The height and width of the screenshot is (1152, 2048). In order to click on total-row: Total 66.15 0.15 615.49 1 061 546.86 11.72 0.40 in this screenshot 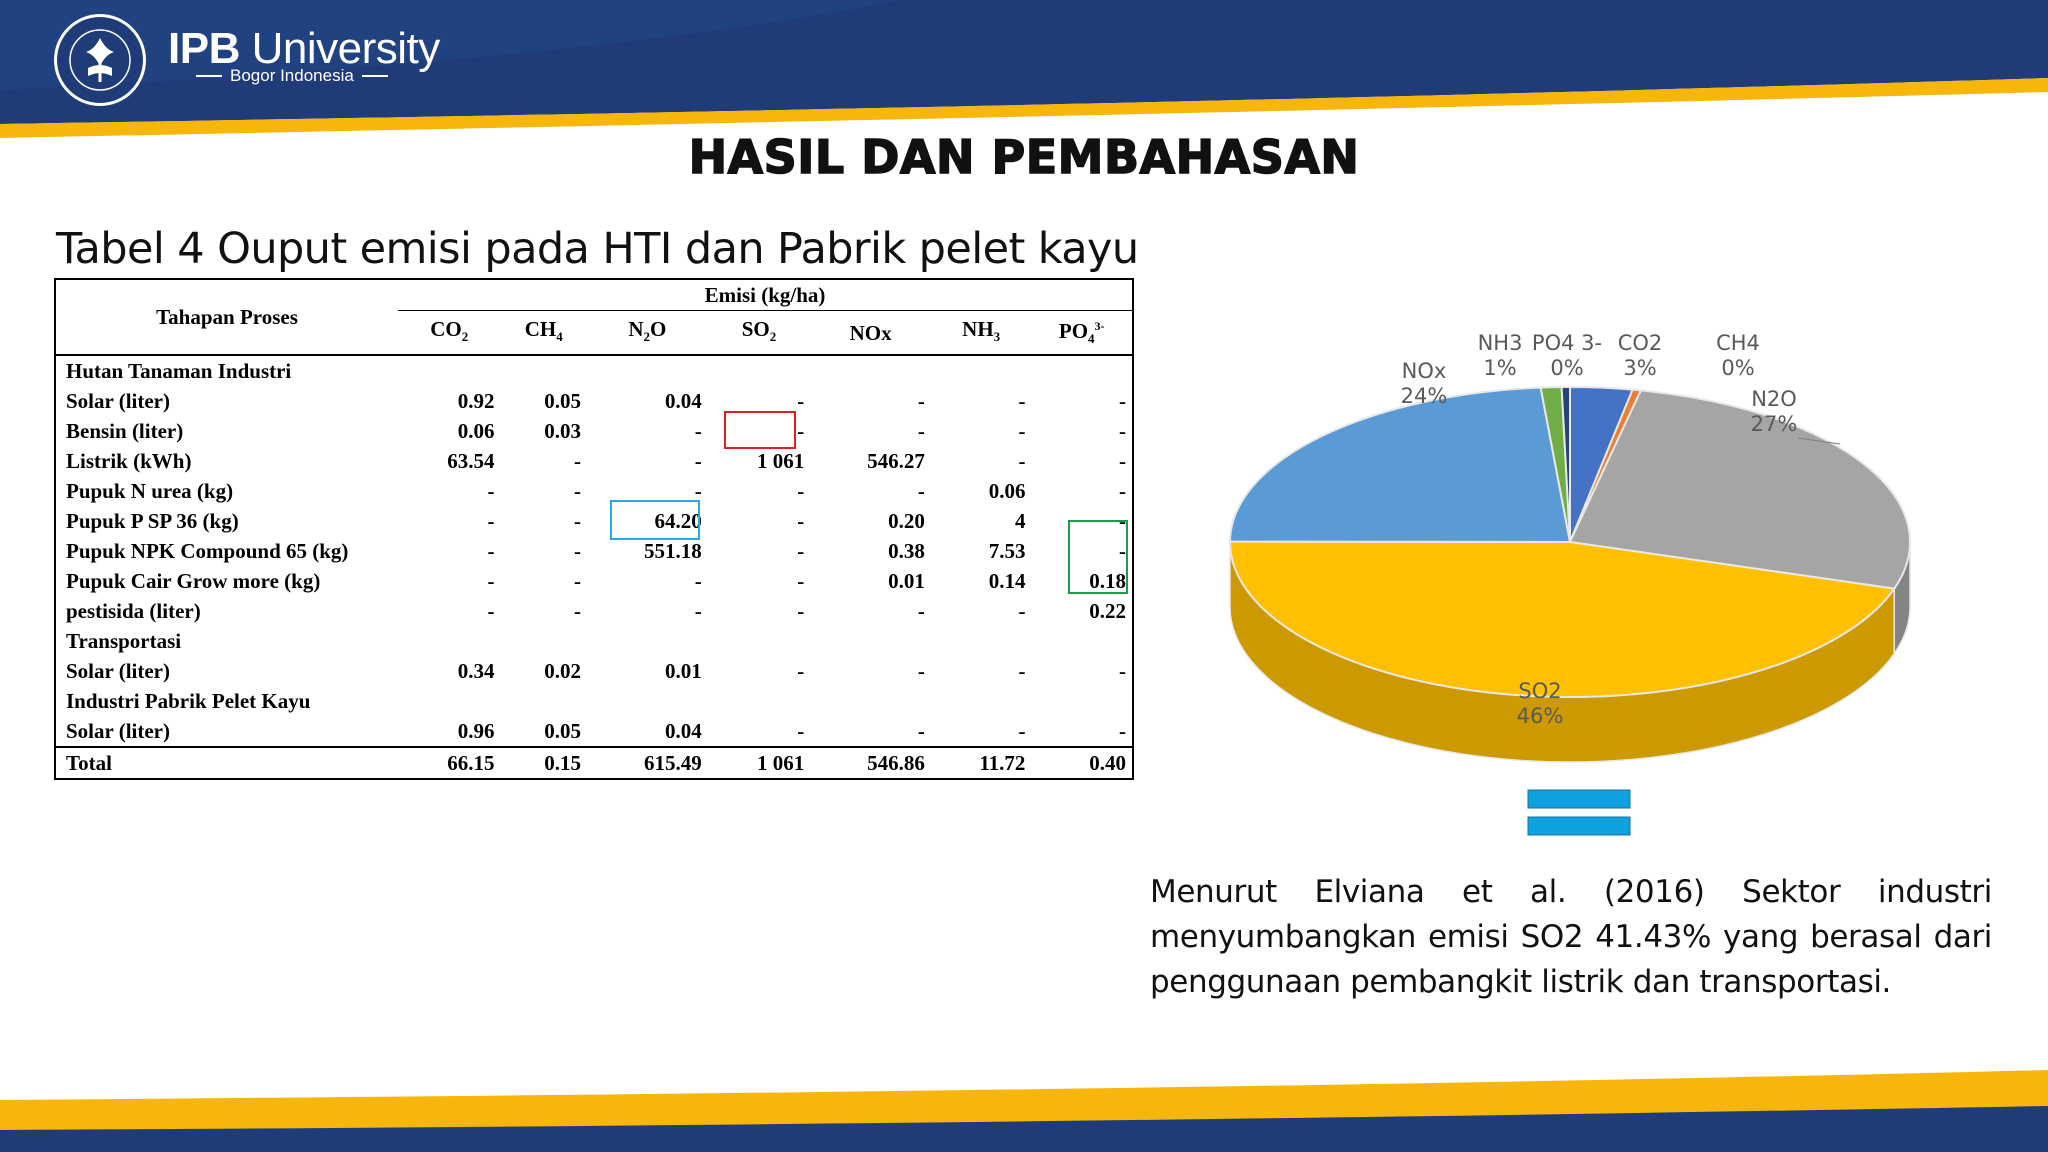, I will do `click(594, 763)`.